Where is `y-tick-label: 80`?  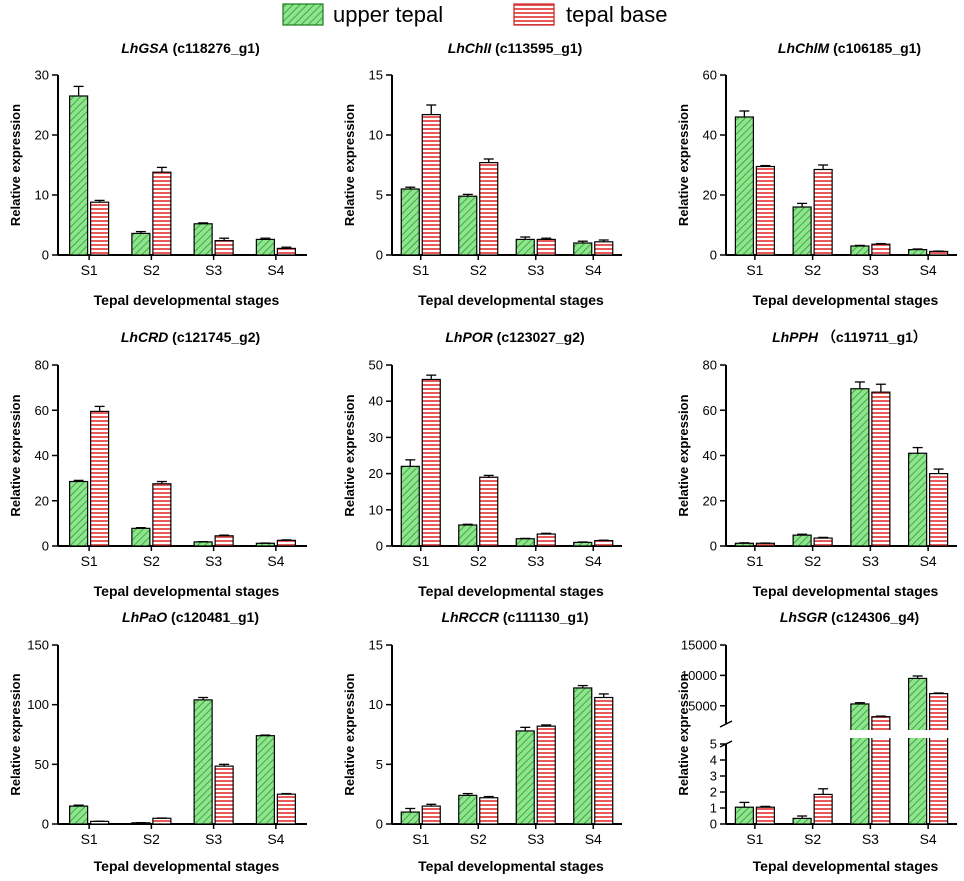 y-tick-label: 80 is located at coordinates (710, 365).